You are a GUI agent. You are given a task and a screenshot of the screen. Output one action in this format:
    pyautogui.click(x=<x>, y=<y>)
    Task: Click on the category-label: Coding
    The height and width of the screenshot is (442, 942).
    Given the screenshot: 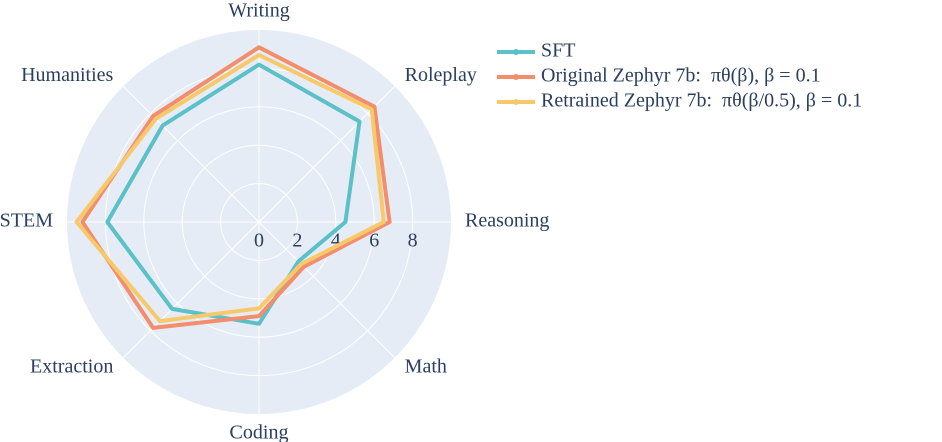 What is the action you would take?
    pyautogui.click(x=259, y=432)
    